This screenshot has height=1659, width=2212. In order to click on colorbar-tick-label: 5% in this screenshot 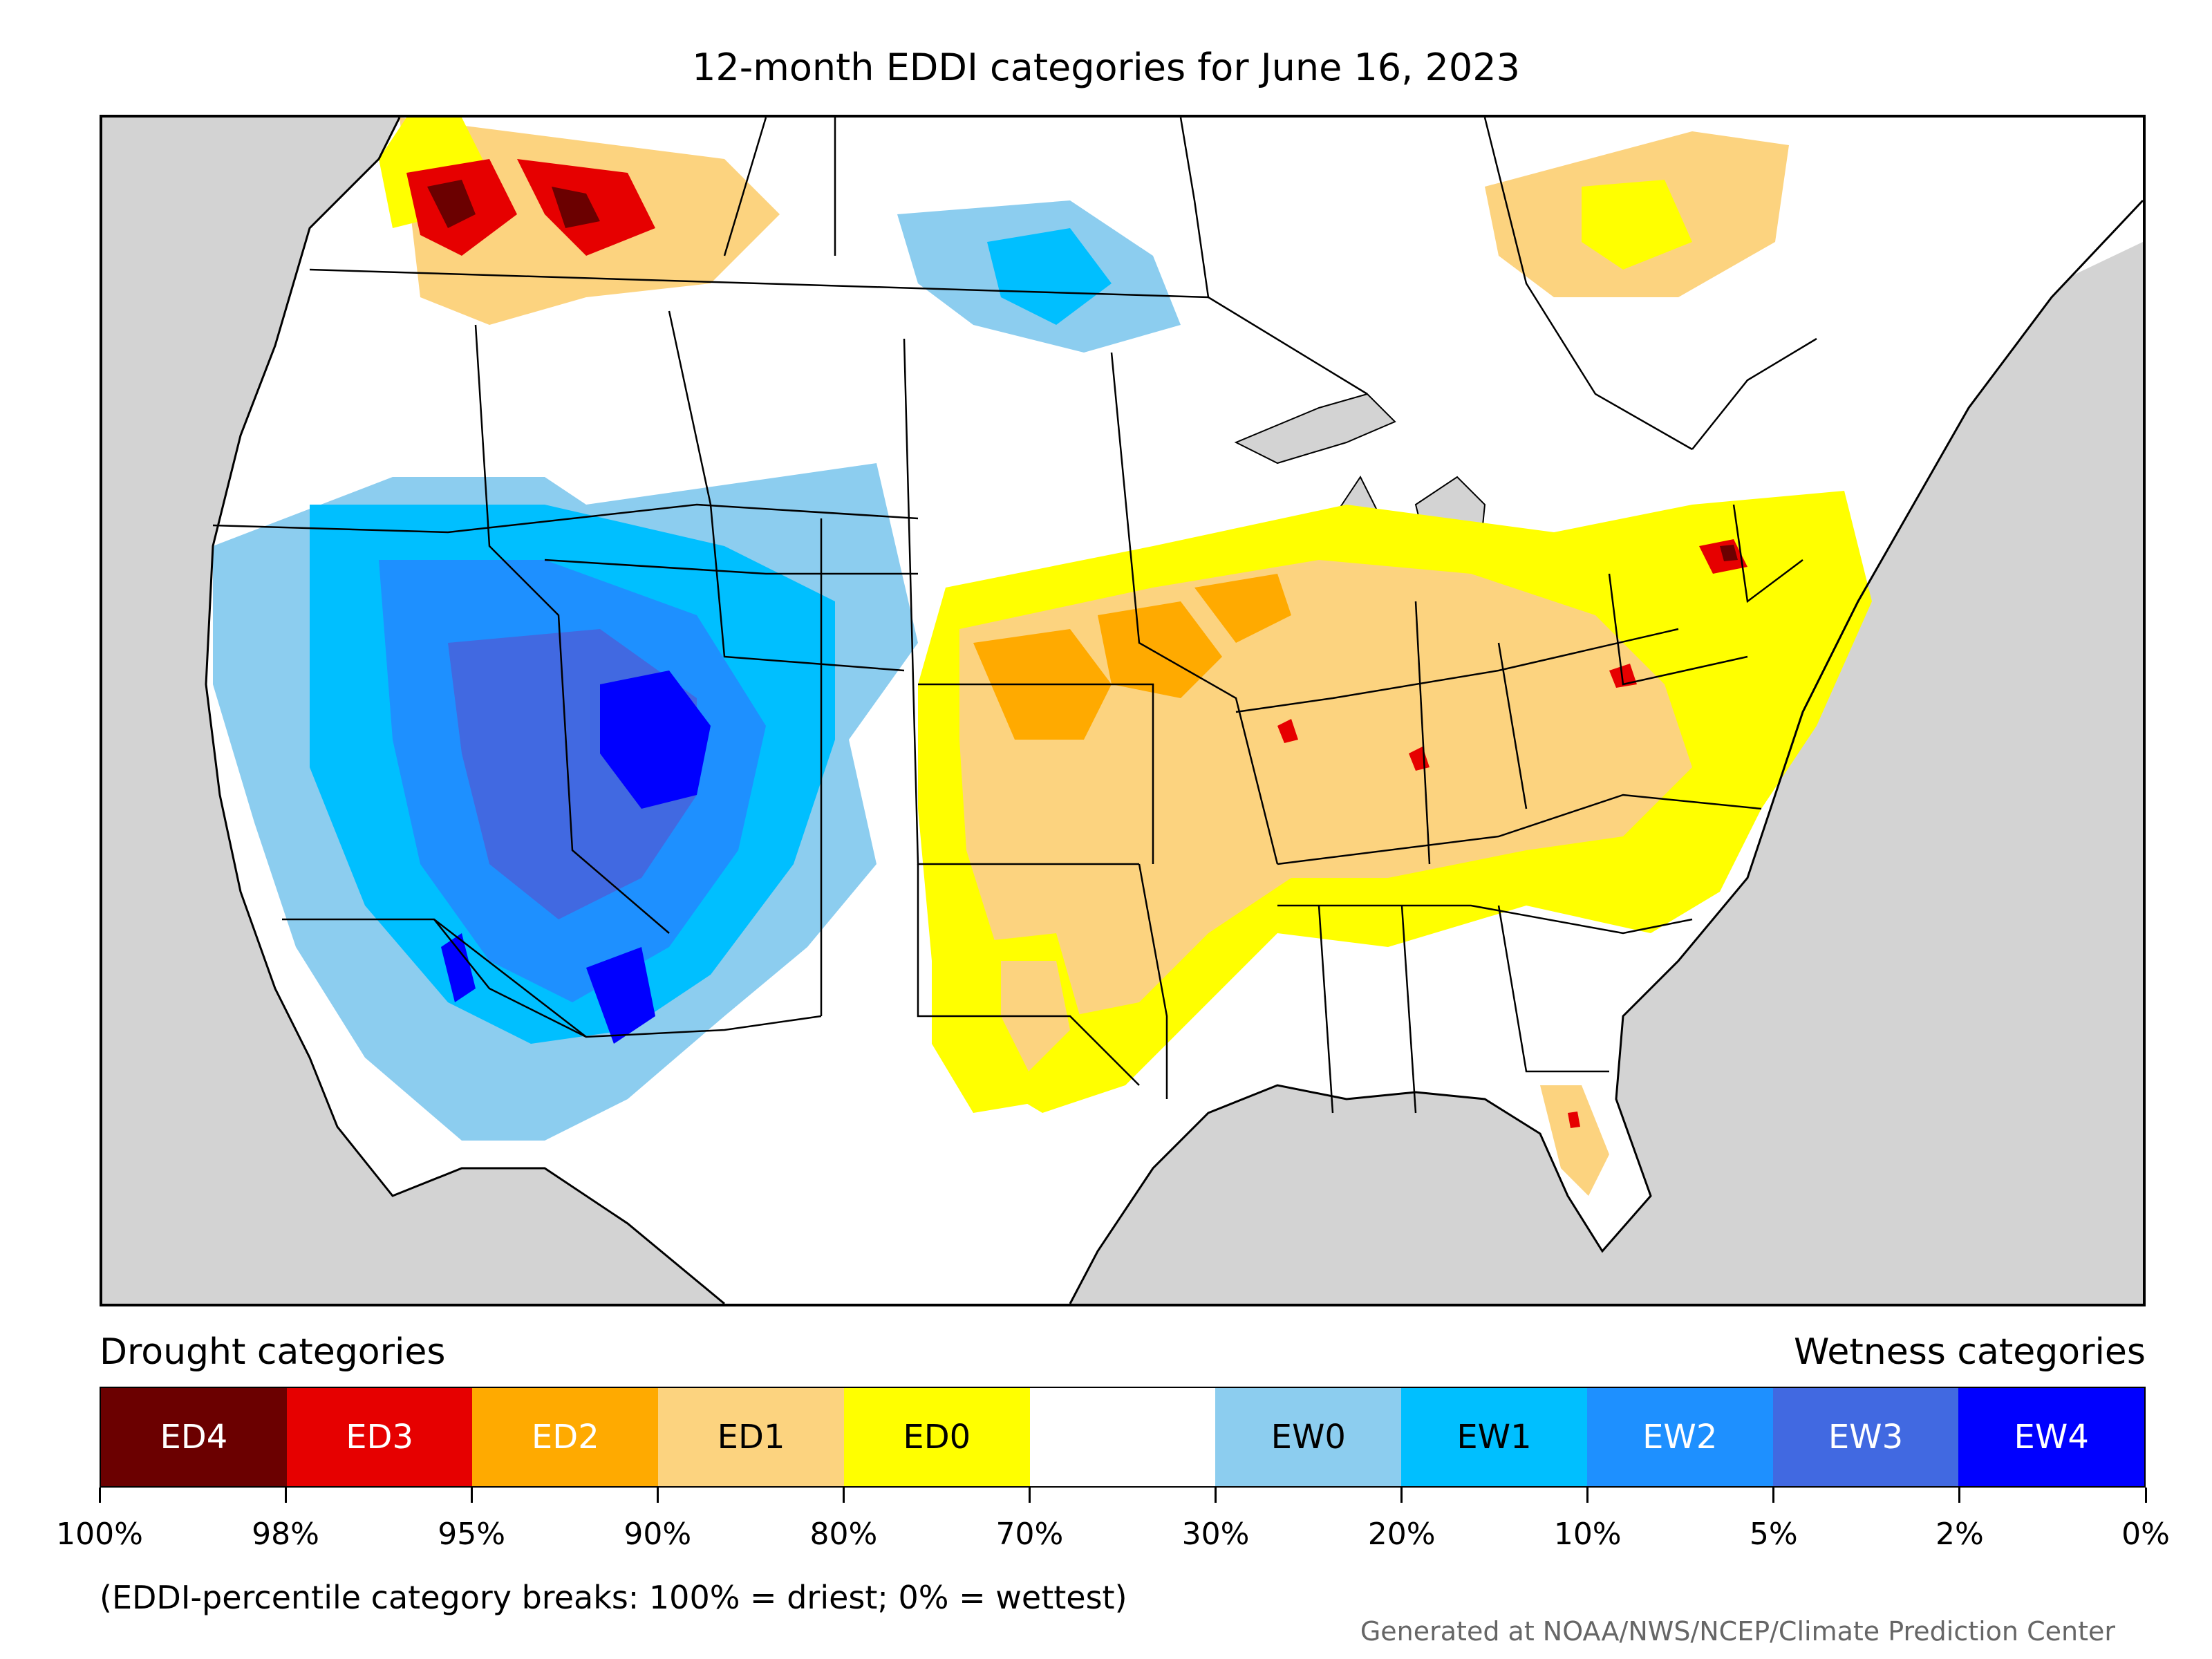, I will do `click(1774, 1535)`.